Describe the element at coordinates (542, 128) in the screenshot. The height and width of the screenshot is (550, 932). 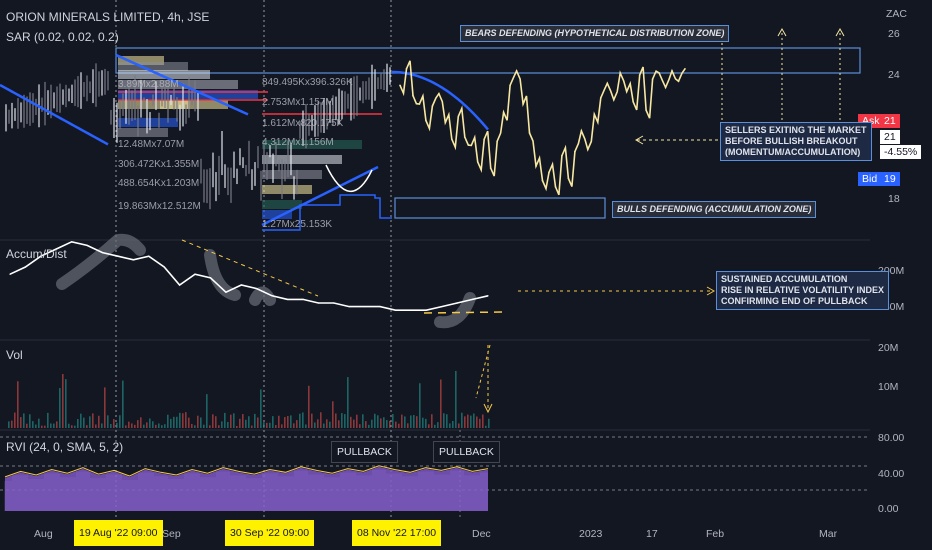
I see `price-line` at that location.